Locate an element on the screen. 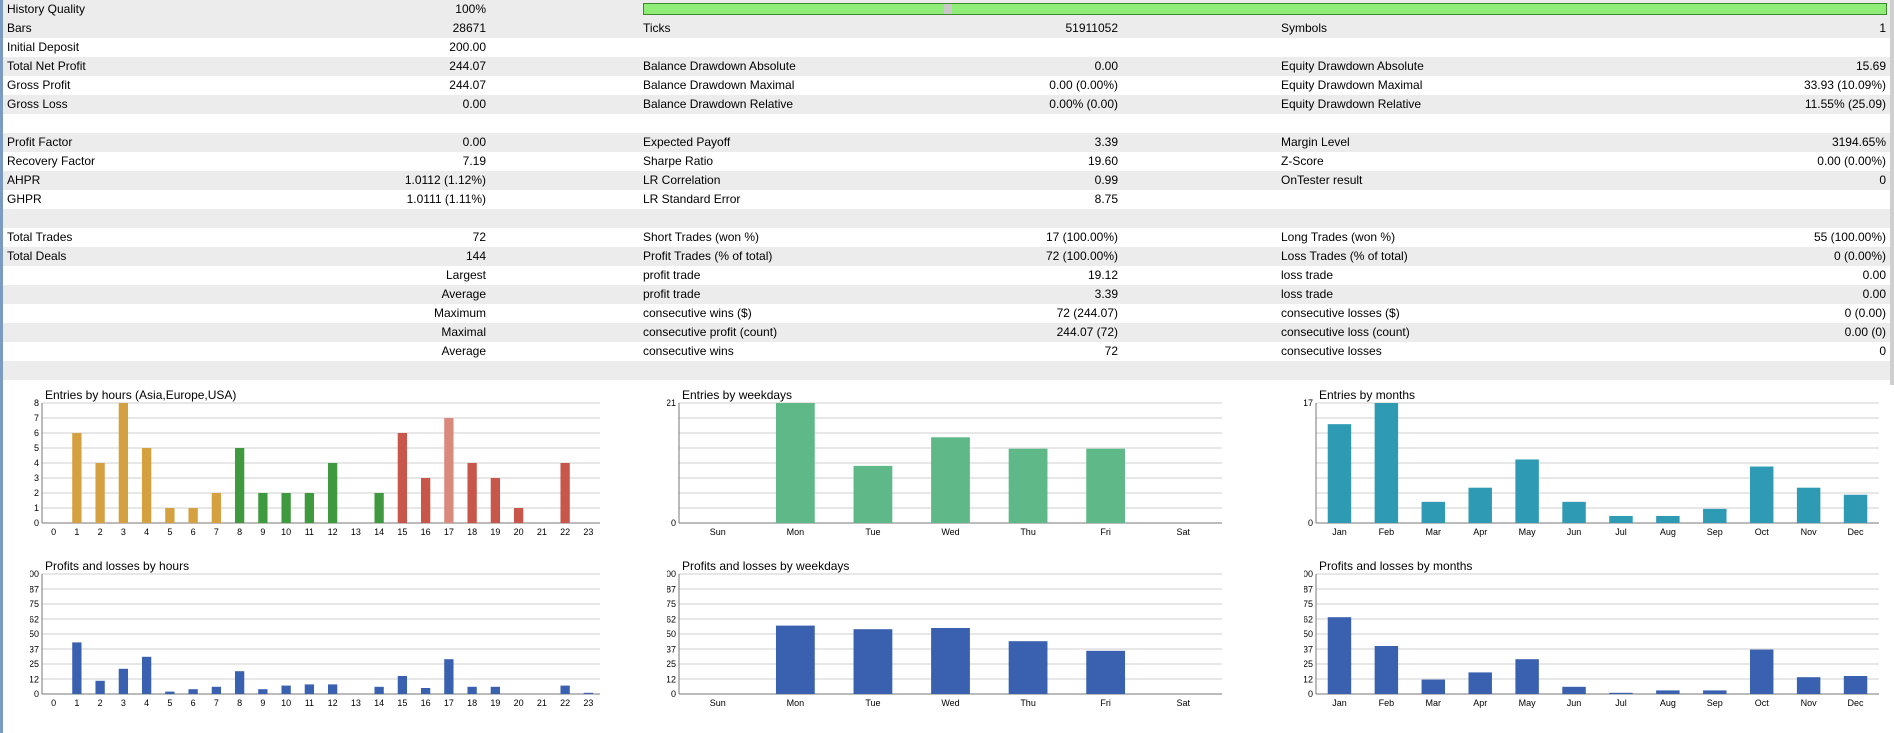  x-tick-label: Jun is located at coordinates (1574, 532).